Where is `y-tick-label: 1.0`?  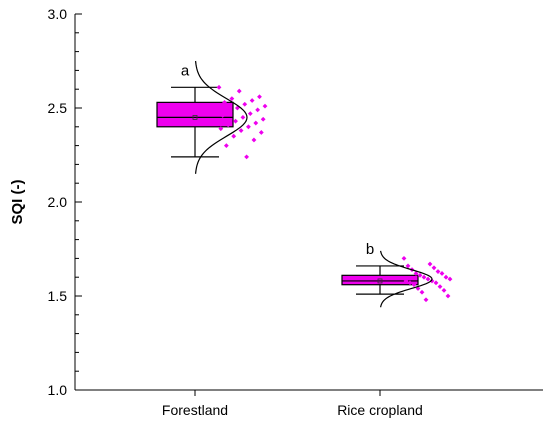
y-tick-label: 1.0 is located at coordinates (58, 390).